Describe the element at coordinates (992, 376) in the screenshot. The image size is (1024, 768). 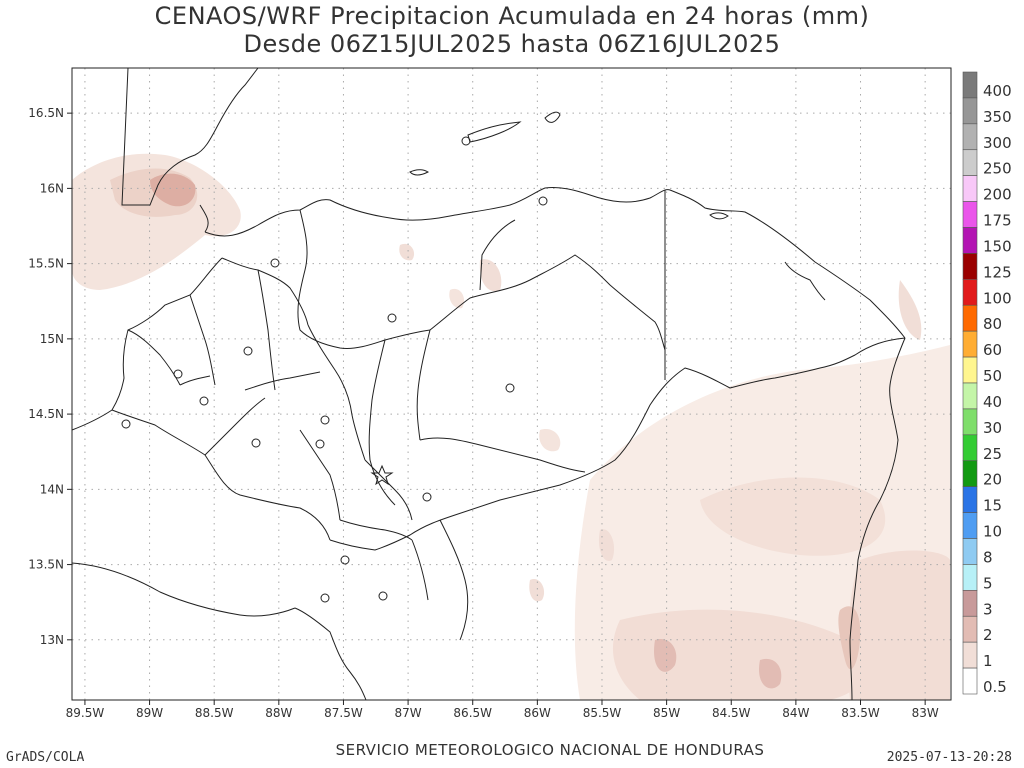
I see `colorbar-label: 50` at that location.